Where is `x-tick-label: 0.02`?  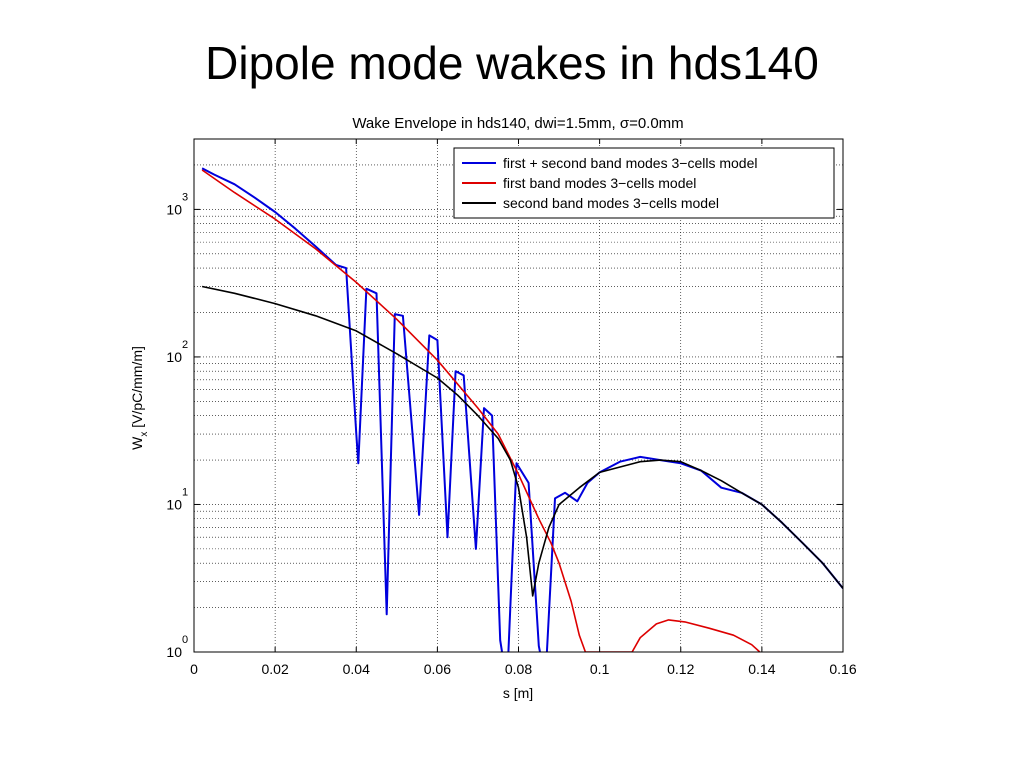 x-tick-label: 0.02 is located at coordinates (275, 669).